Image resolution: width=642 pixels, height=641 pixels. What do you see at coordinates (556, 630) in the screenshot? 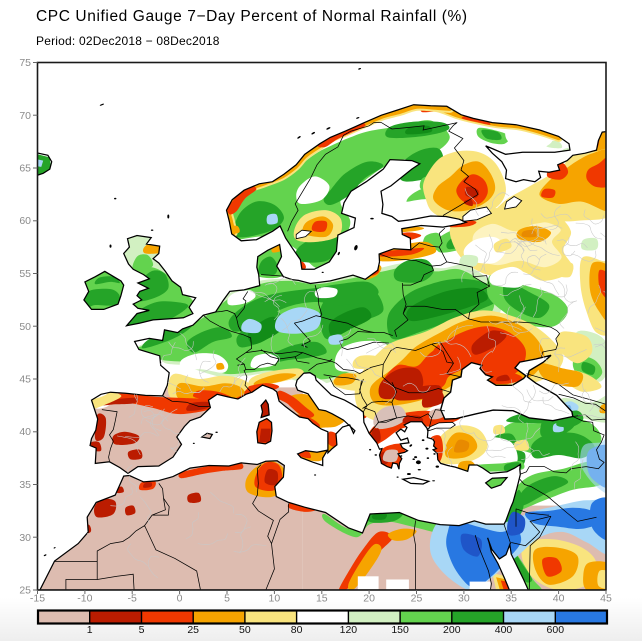
I see `svg-text: 600` at bounding box center [556, 630].